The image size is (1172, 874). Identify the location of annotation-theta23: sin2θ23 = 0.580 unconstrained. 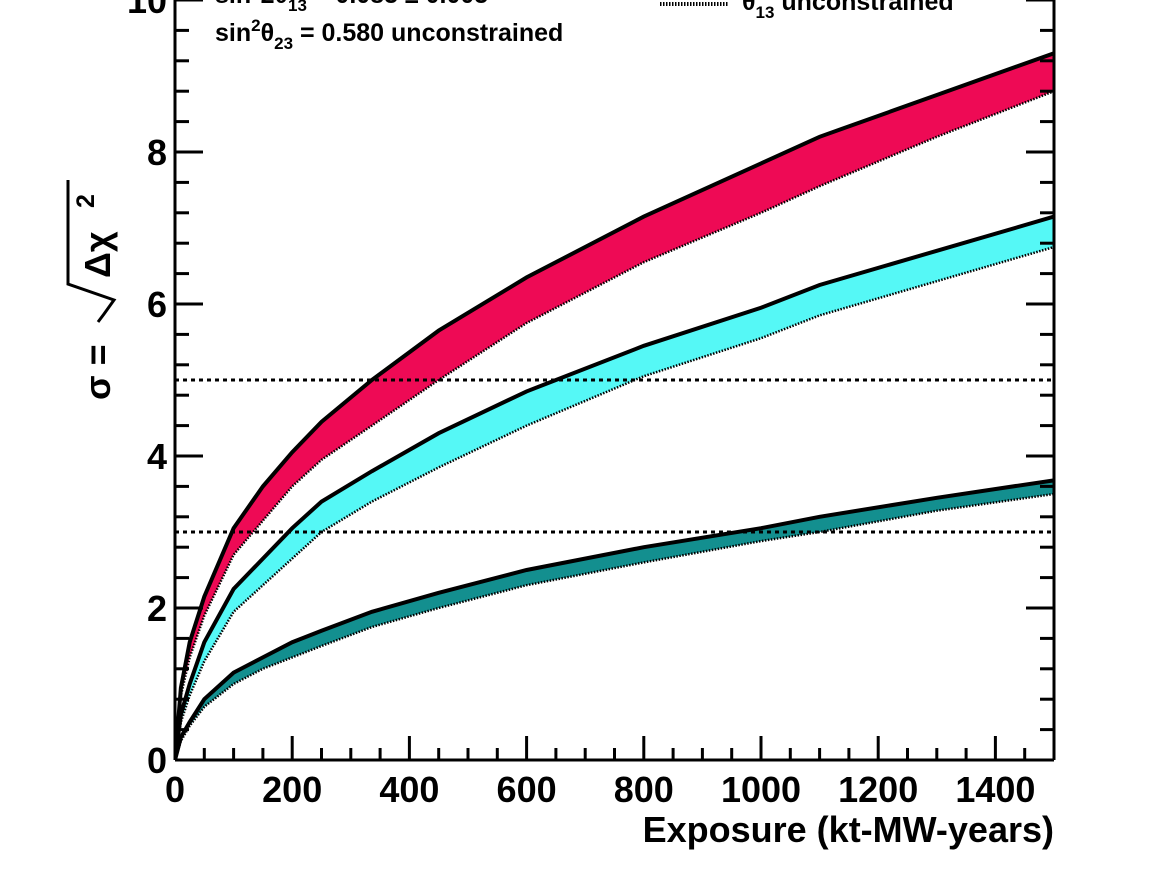
(389, 34).